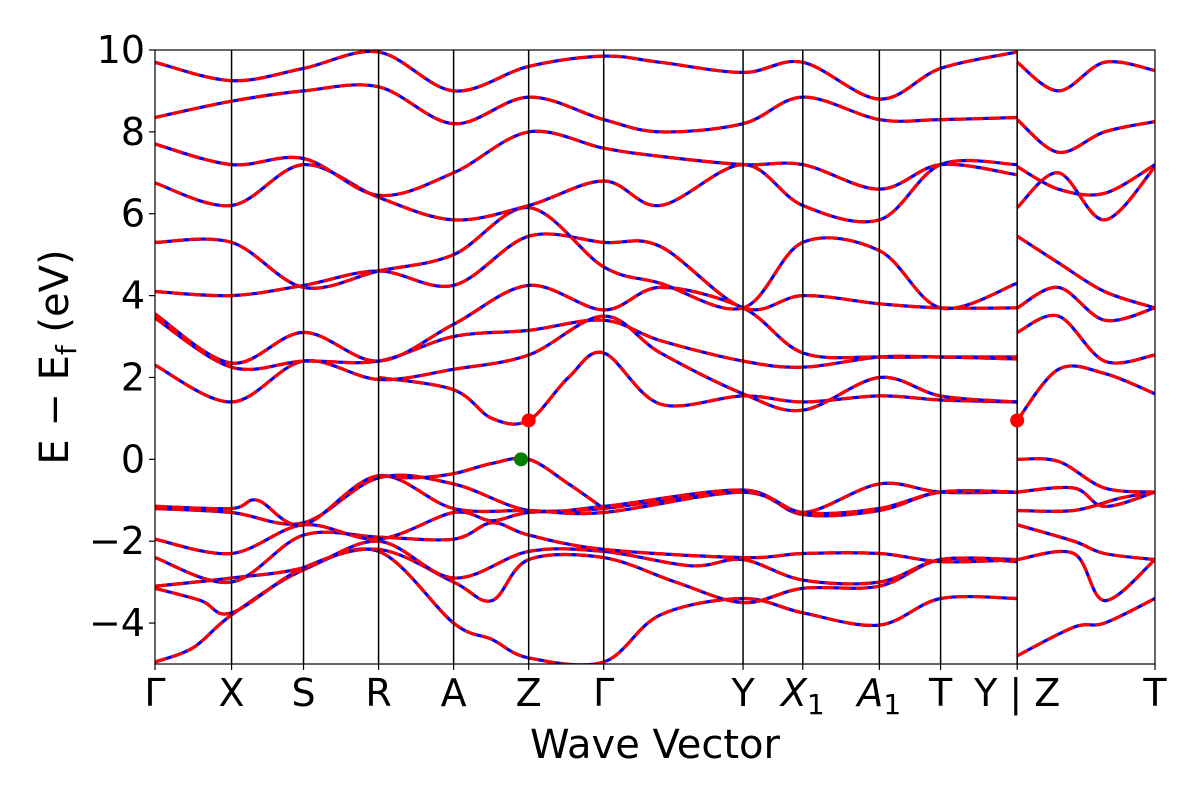 The image size is (1200, 804). I want to click on y-axis-label-unit: (eV), so click(55, 297).